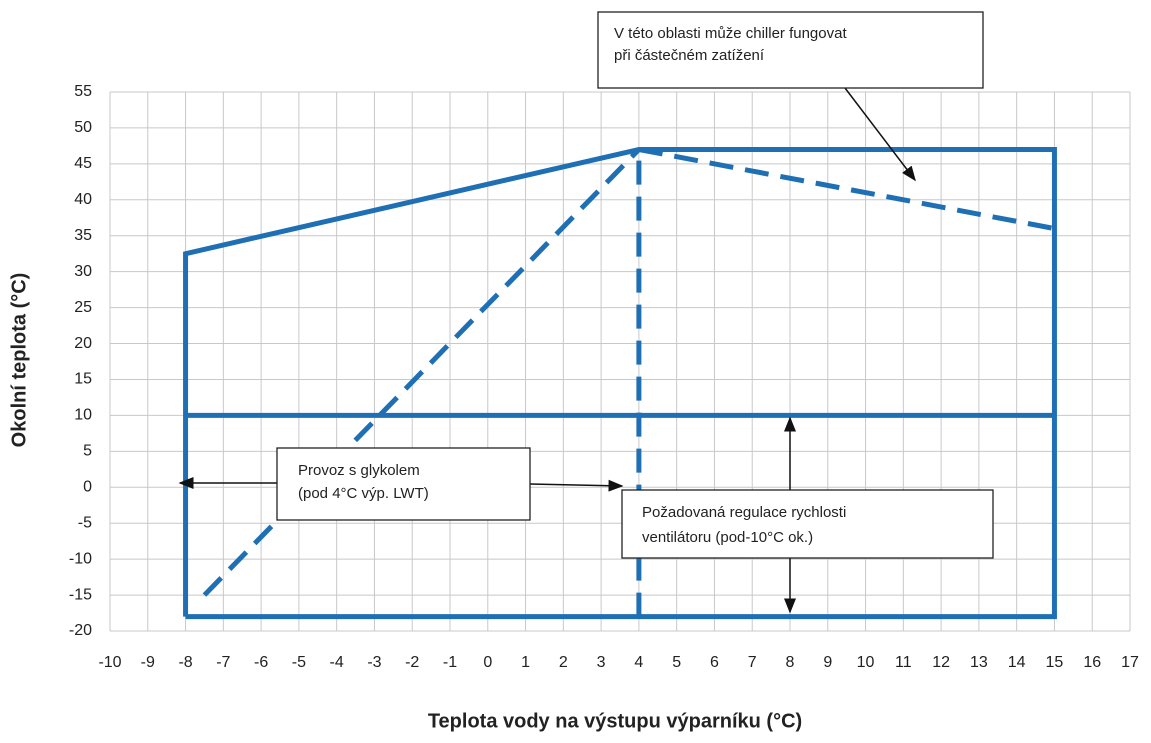 The image size is (1151, 743). Describe the element at coordinates (80, 558) in the screenshot. I see `y-tick-label: -10` at that location.